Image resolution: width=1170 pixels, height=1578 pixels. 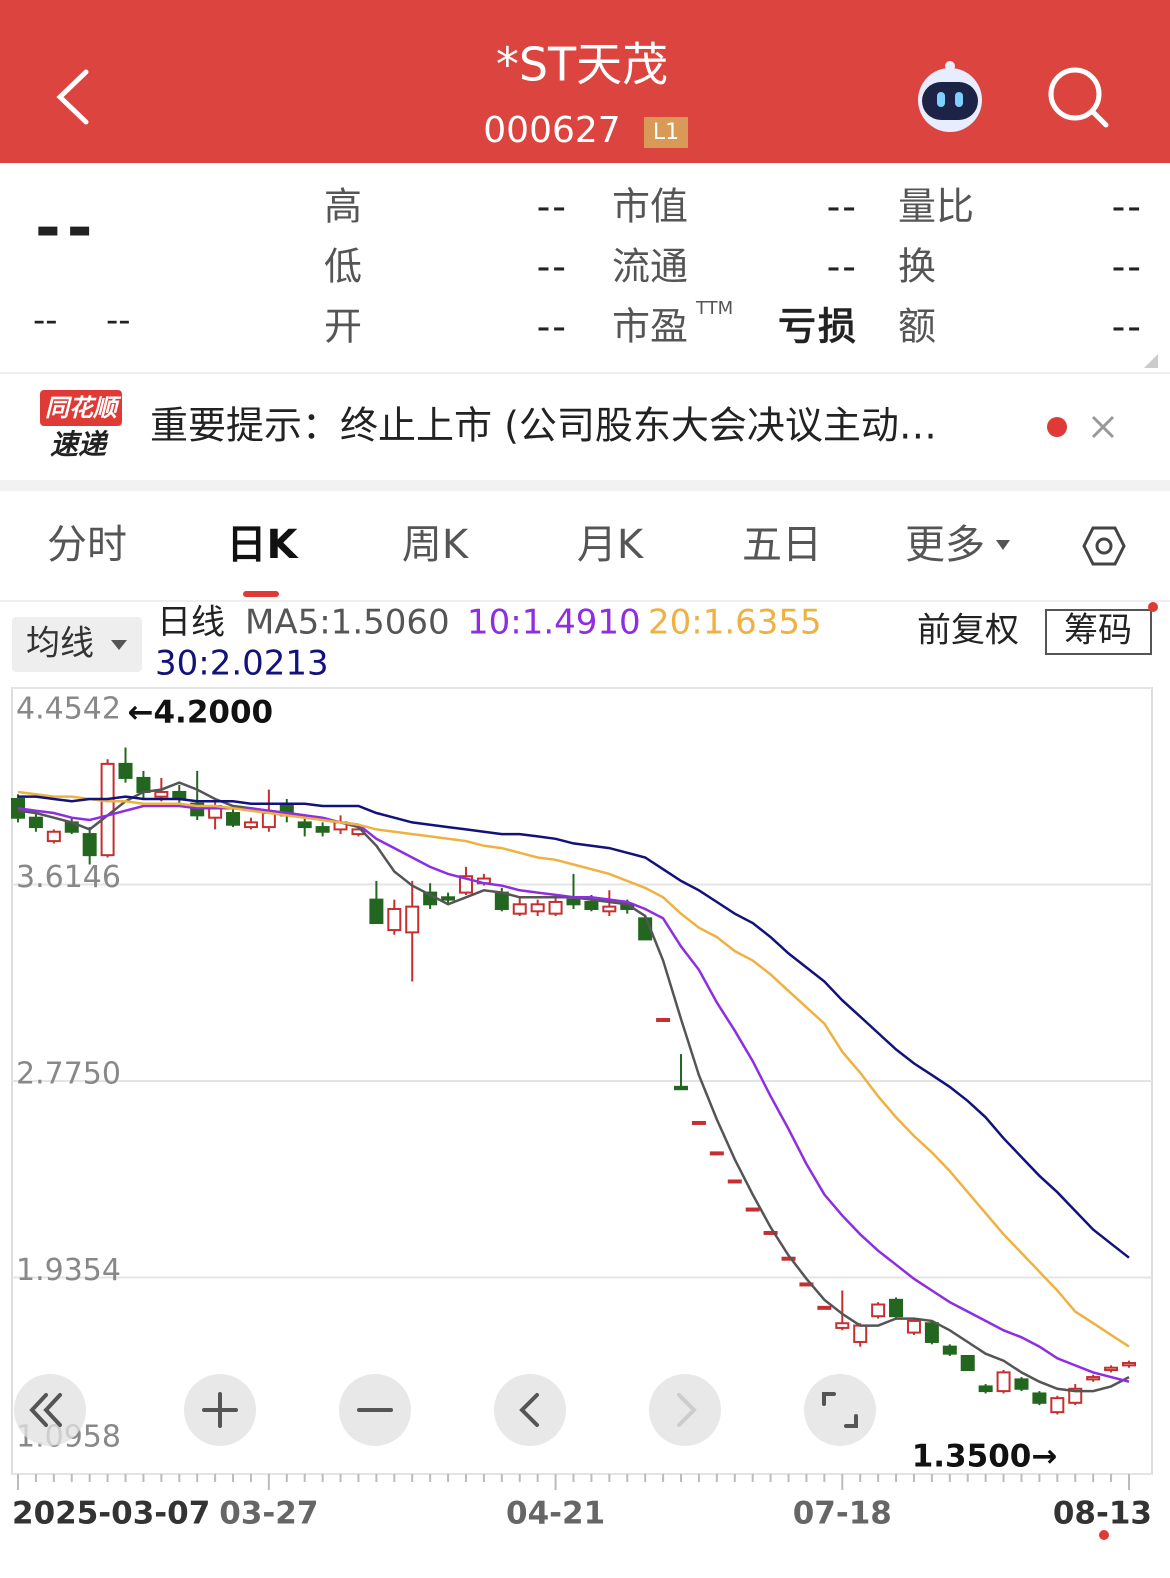 I want to click on divider, so click(x=585, y=373).